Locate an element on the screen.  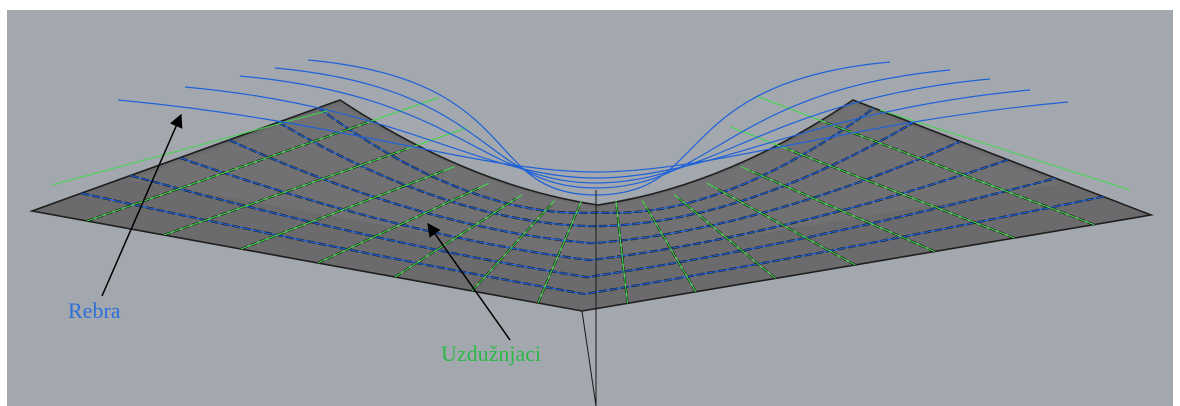
ribs-arrow is located at coordinates (142, 205).